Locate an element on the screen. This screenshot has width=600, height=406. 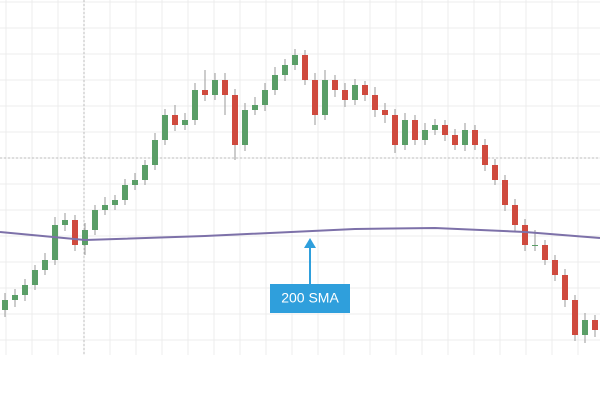
annotation-text: 200 SMA is located at coordinates (310, 298).